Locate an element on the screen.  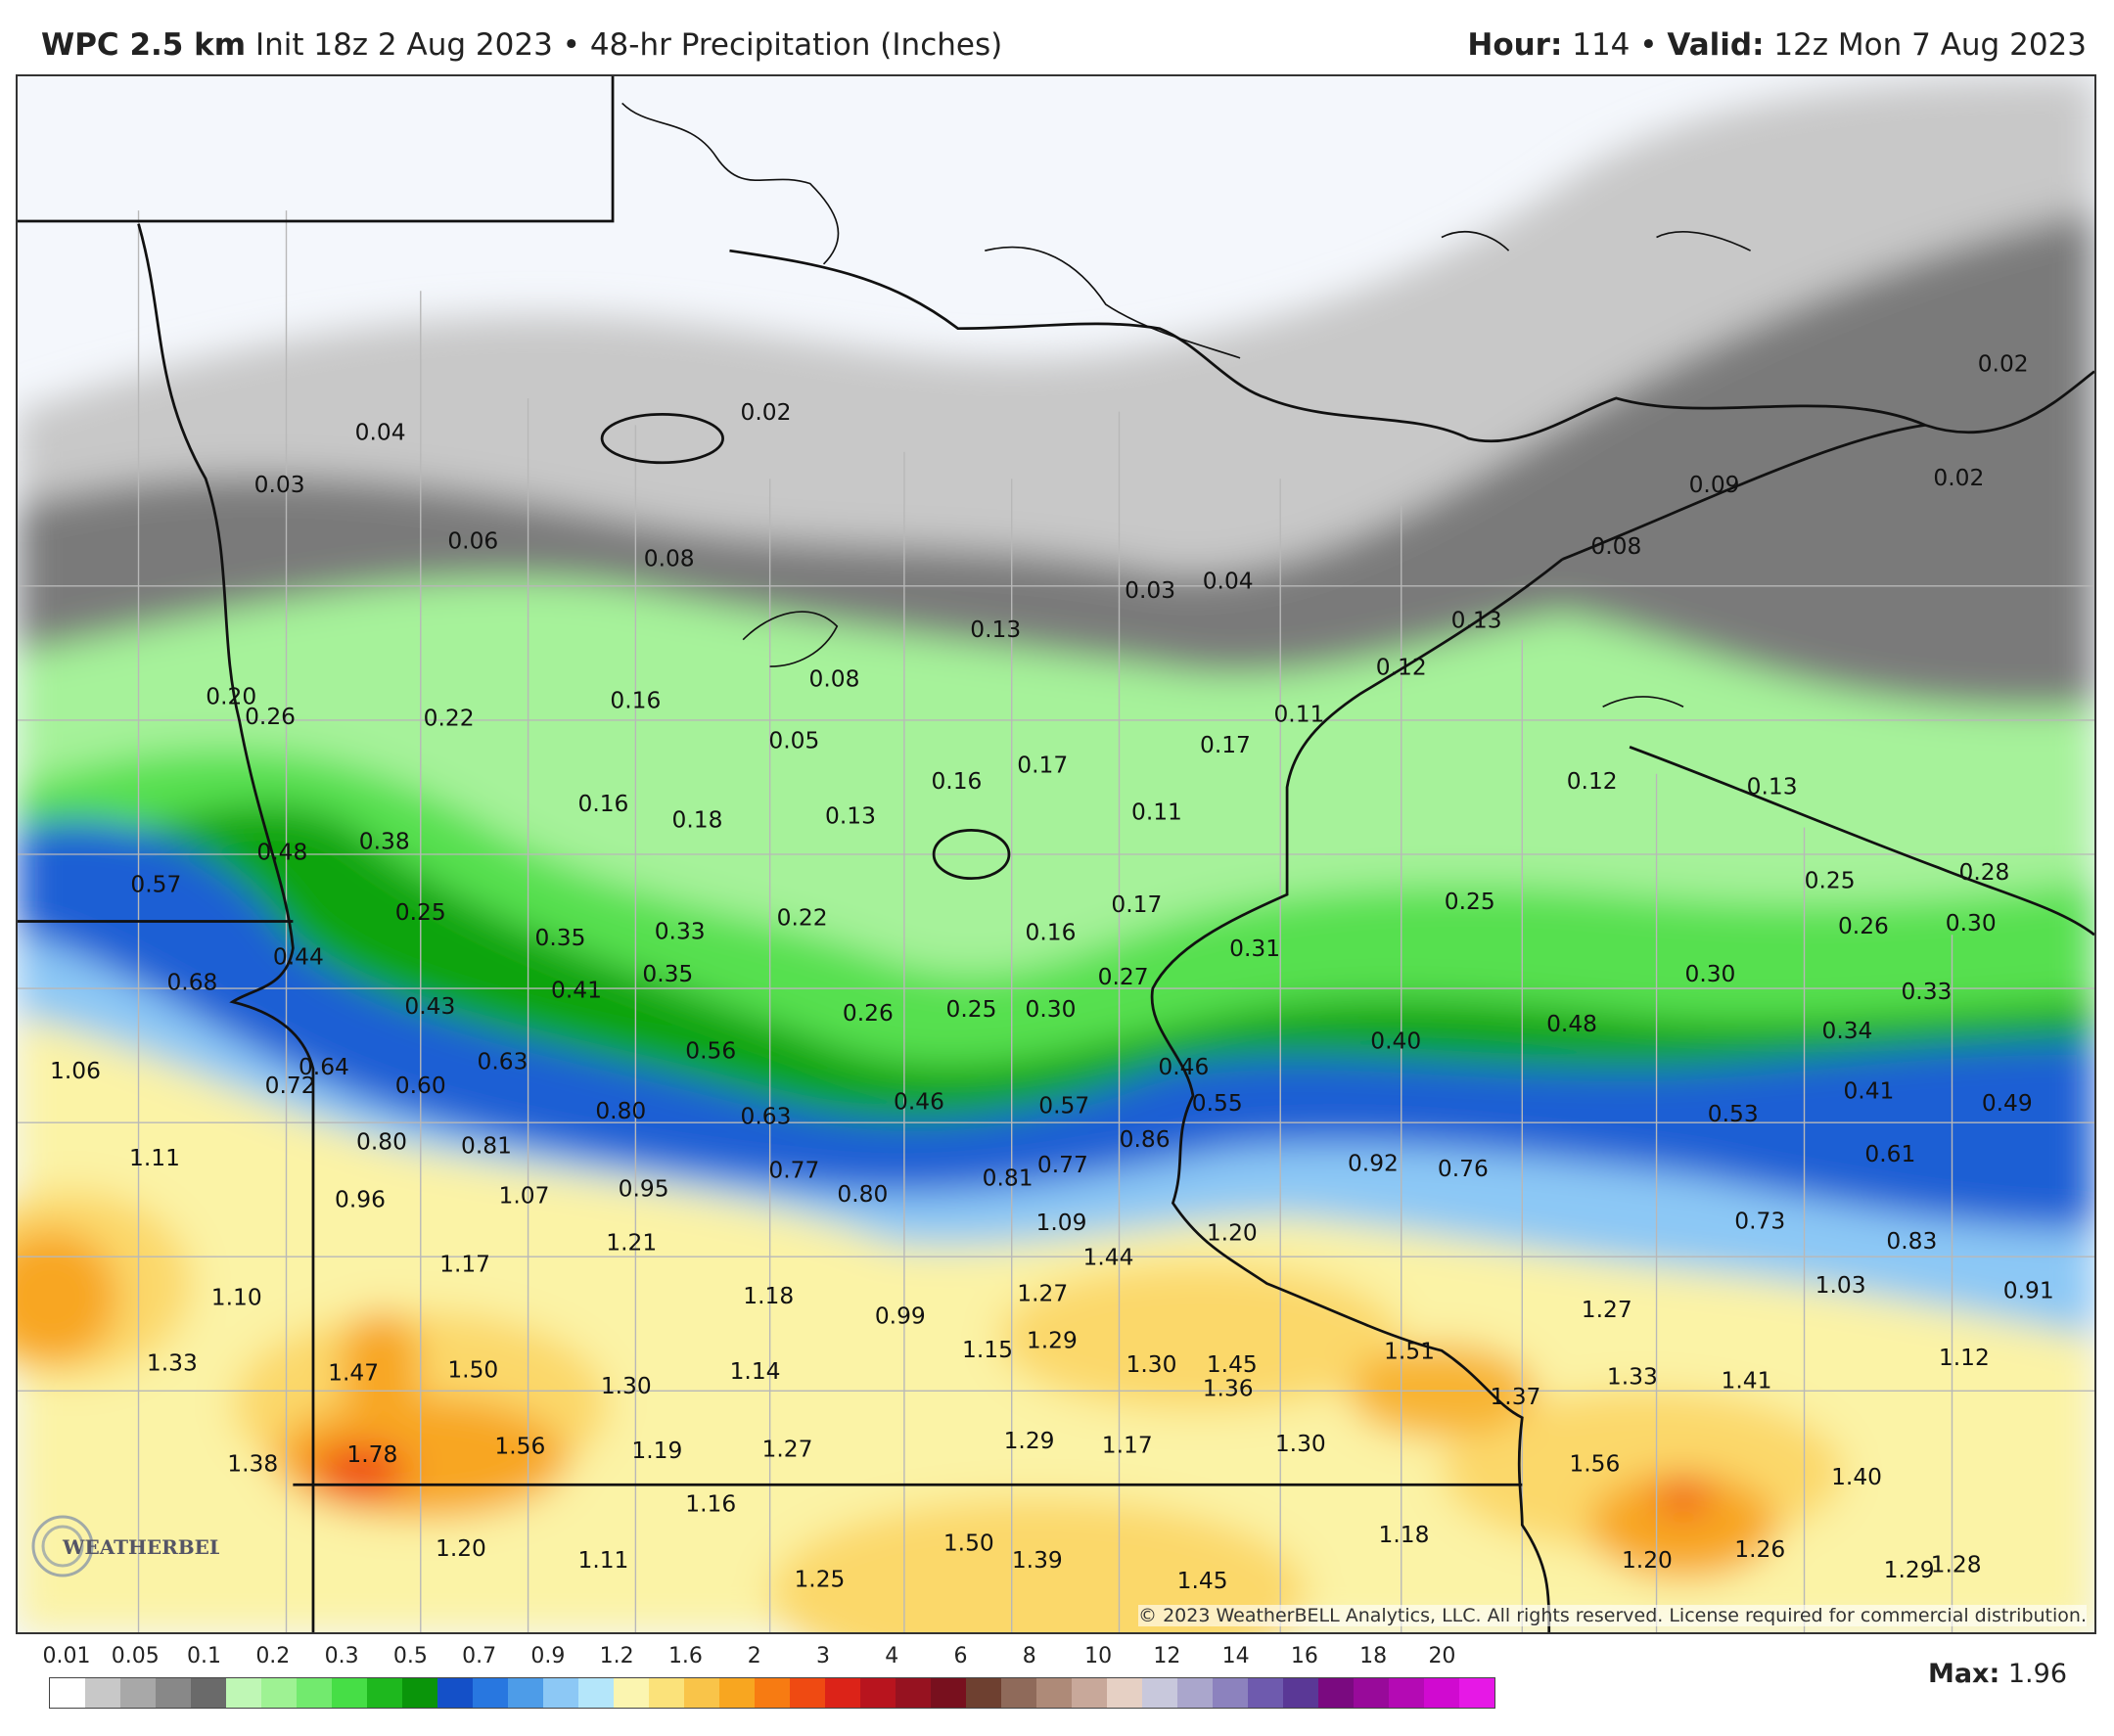
precip-value-label: 0.55 is located at coordinates (1217, 1103).